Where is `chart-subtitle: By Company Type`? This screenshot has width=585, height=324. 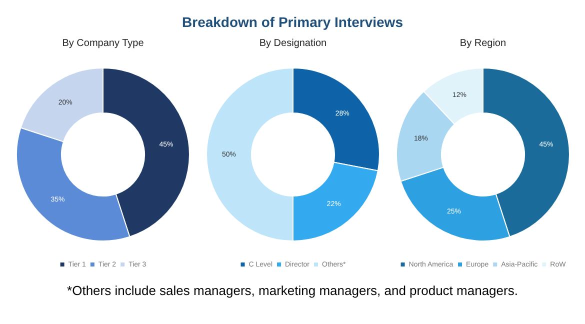
chart-subtitle: By Company Type is located at coordinates (103, 43).